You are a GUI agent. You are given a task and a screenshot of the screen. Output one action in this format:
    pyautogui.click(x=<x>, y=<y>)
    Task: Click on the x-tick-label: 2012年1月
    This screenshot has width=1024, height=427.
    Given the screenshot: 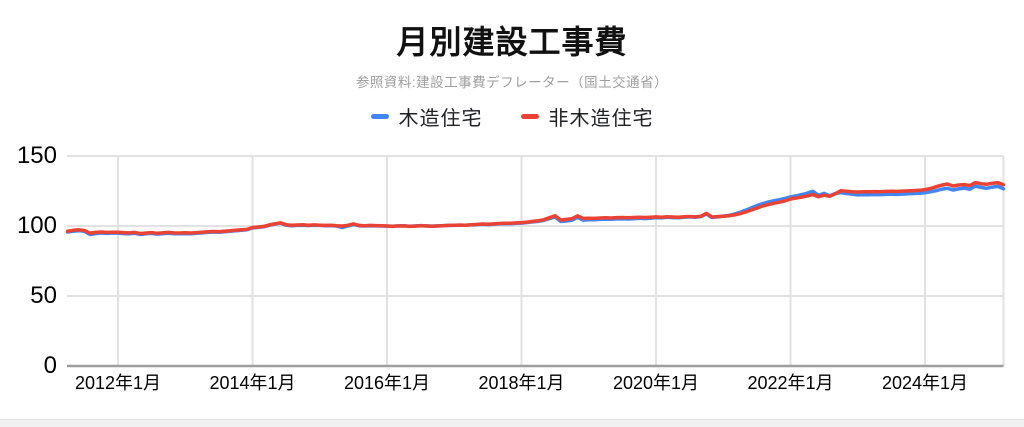 What is the action you would take?
    pyautogui.click(x=118, y=383)
    